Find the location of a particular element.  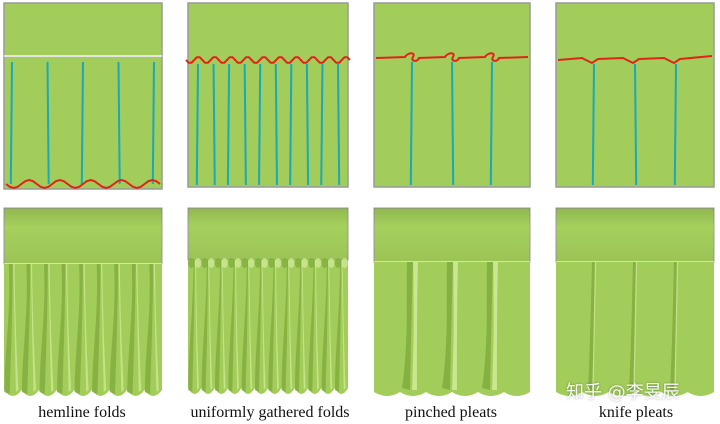

draped-skirt-pinched is located at coordinates (452, 301).